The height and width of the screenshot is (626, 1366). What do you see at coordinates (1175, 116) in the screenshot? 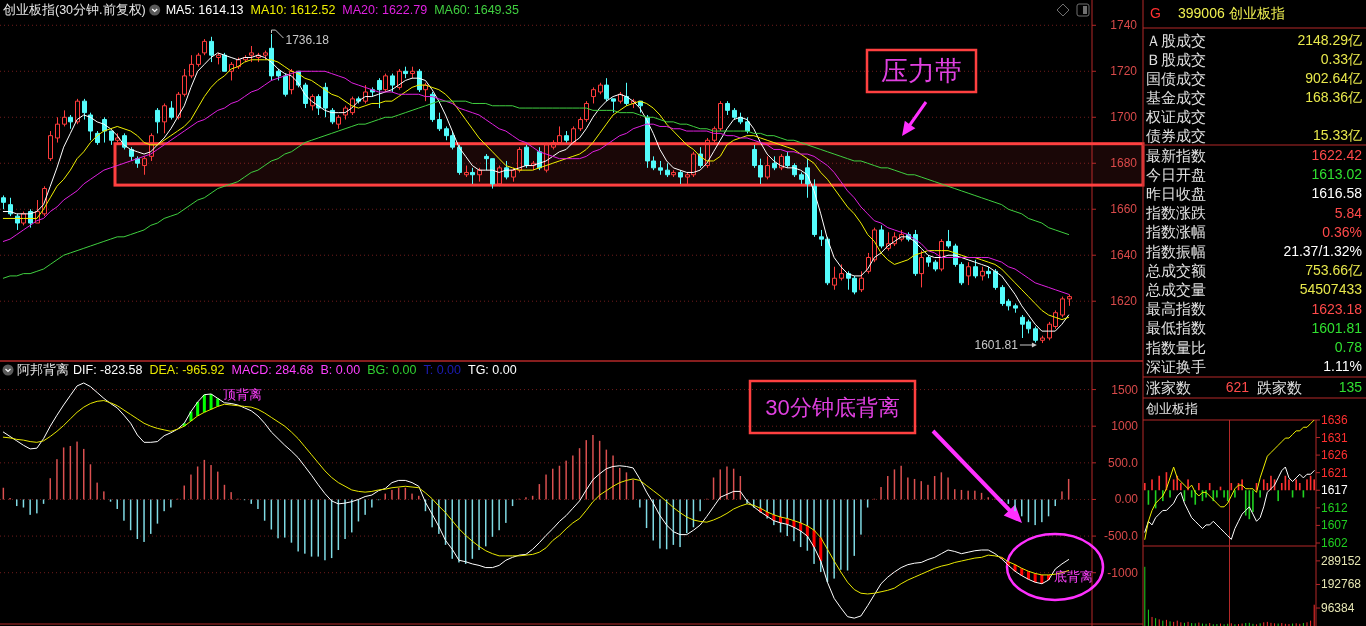
I see `category-label: 权证成交` at bounding box center [1175, 116].